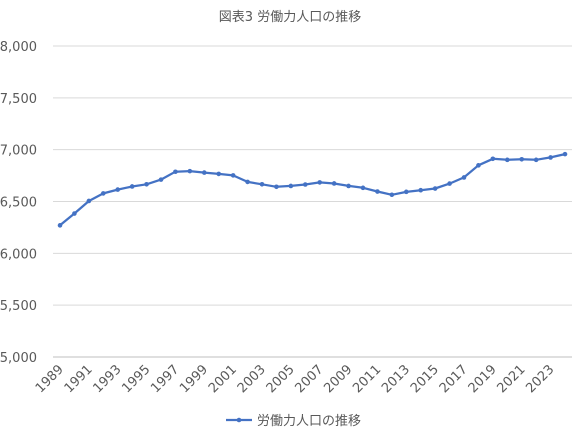 The width and height of the screenshot is (579, 436). What do you see at coordinates (550, 157) in the screenshot?
I see `data-point-2023` at bounding box center [550, 157].